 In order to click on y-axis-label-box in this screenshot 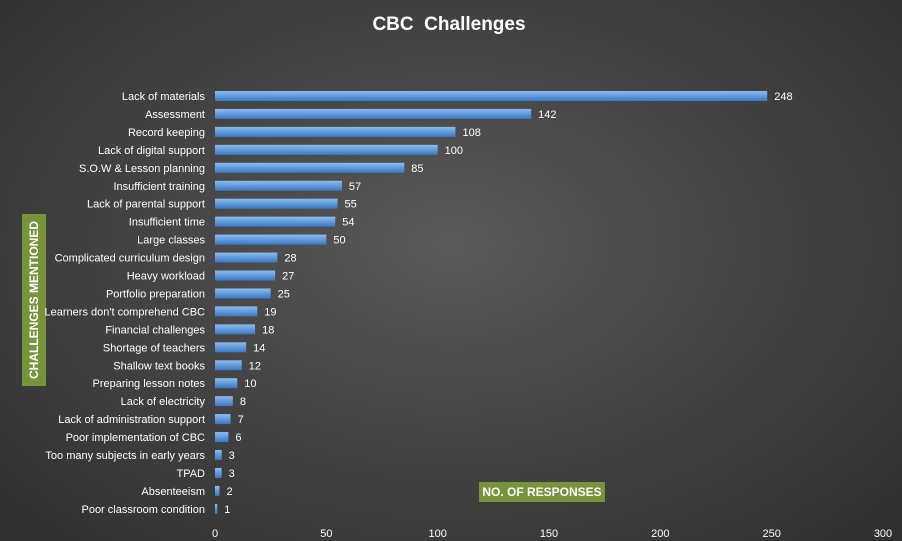, I will do `click(34, 300)`.